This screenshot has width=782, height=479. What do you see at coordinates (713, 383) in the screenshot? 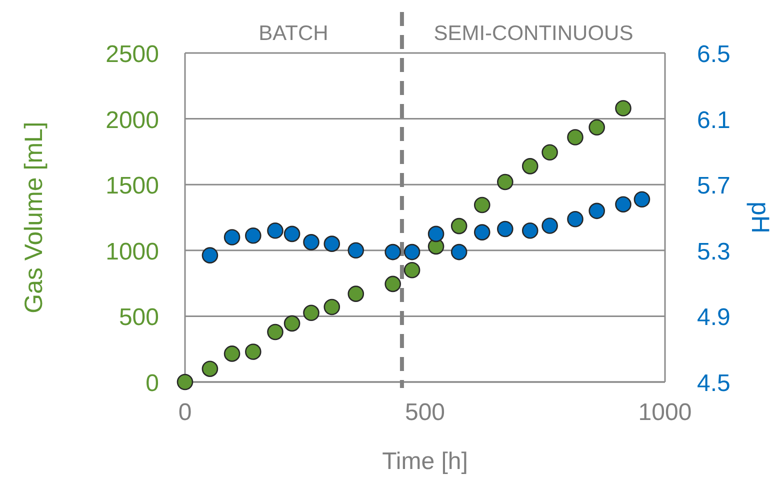
I see `y2-tick-label: 4.5` at bounding box center [713, 383].